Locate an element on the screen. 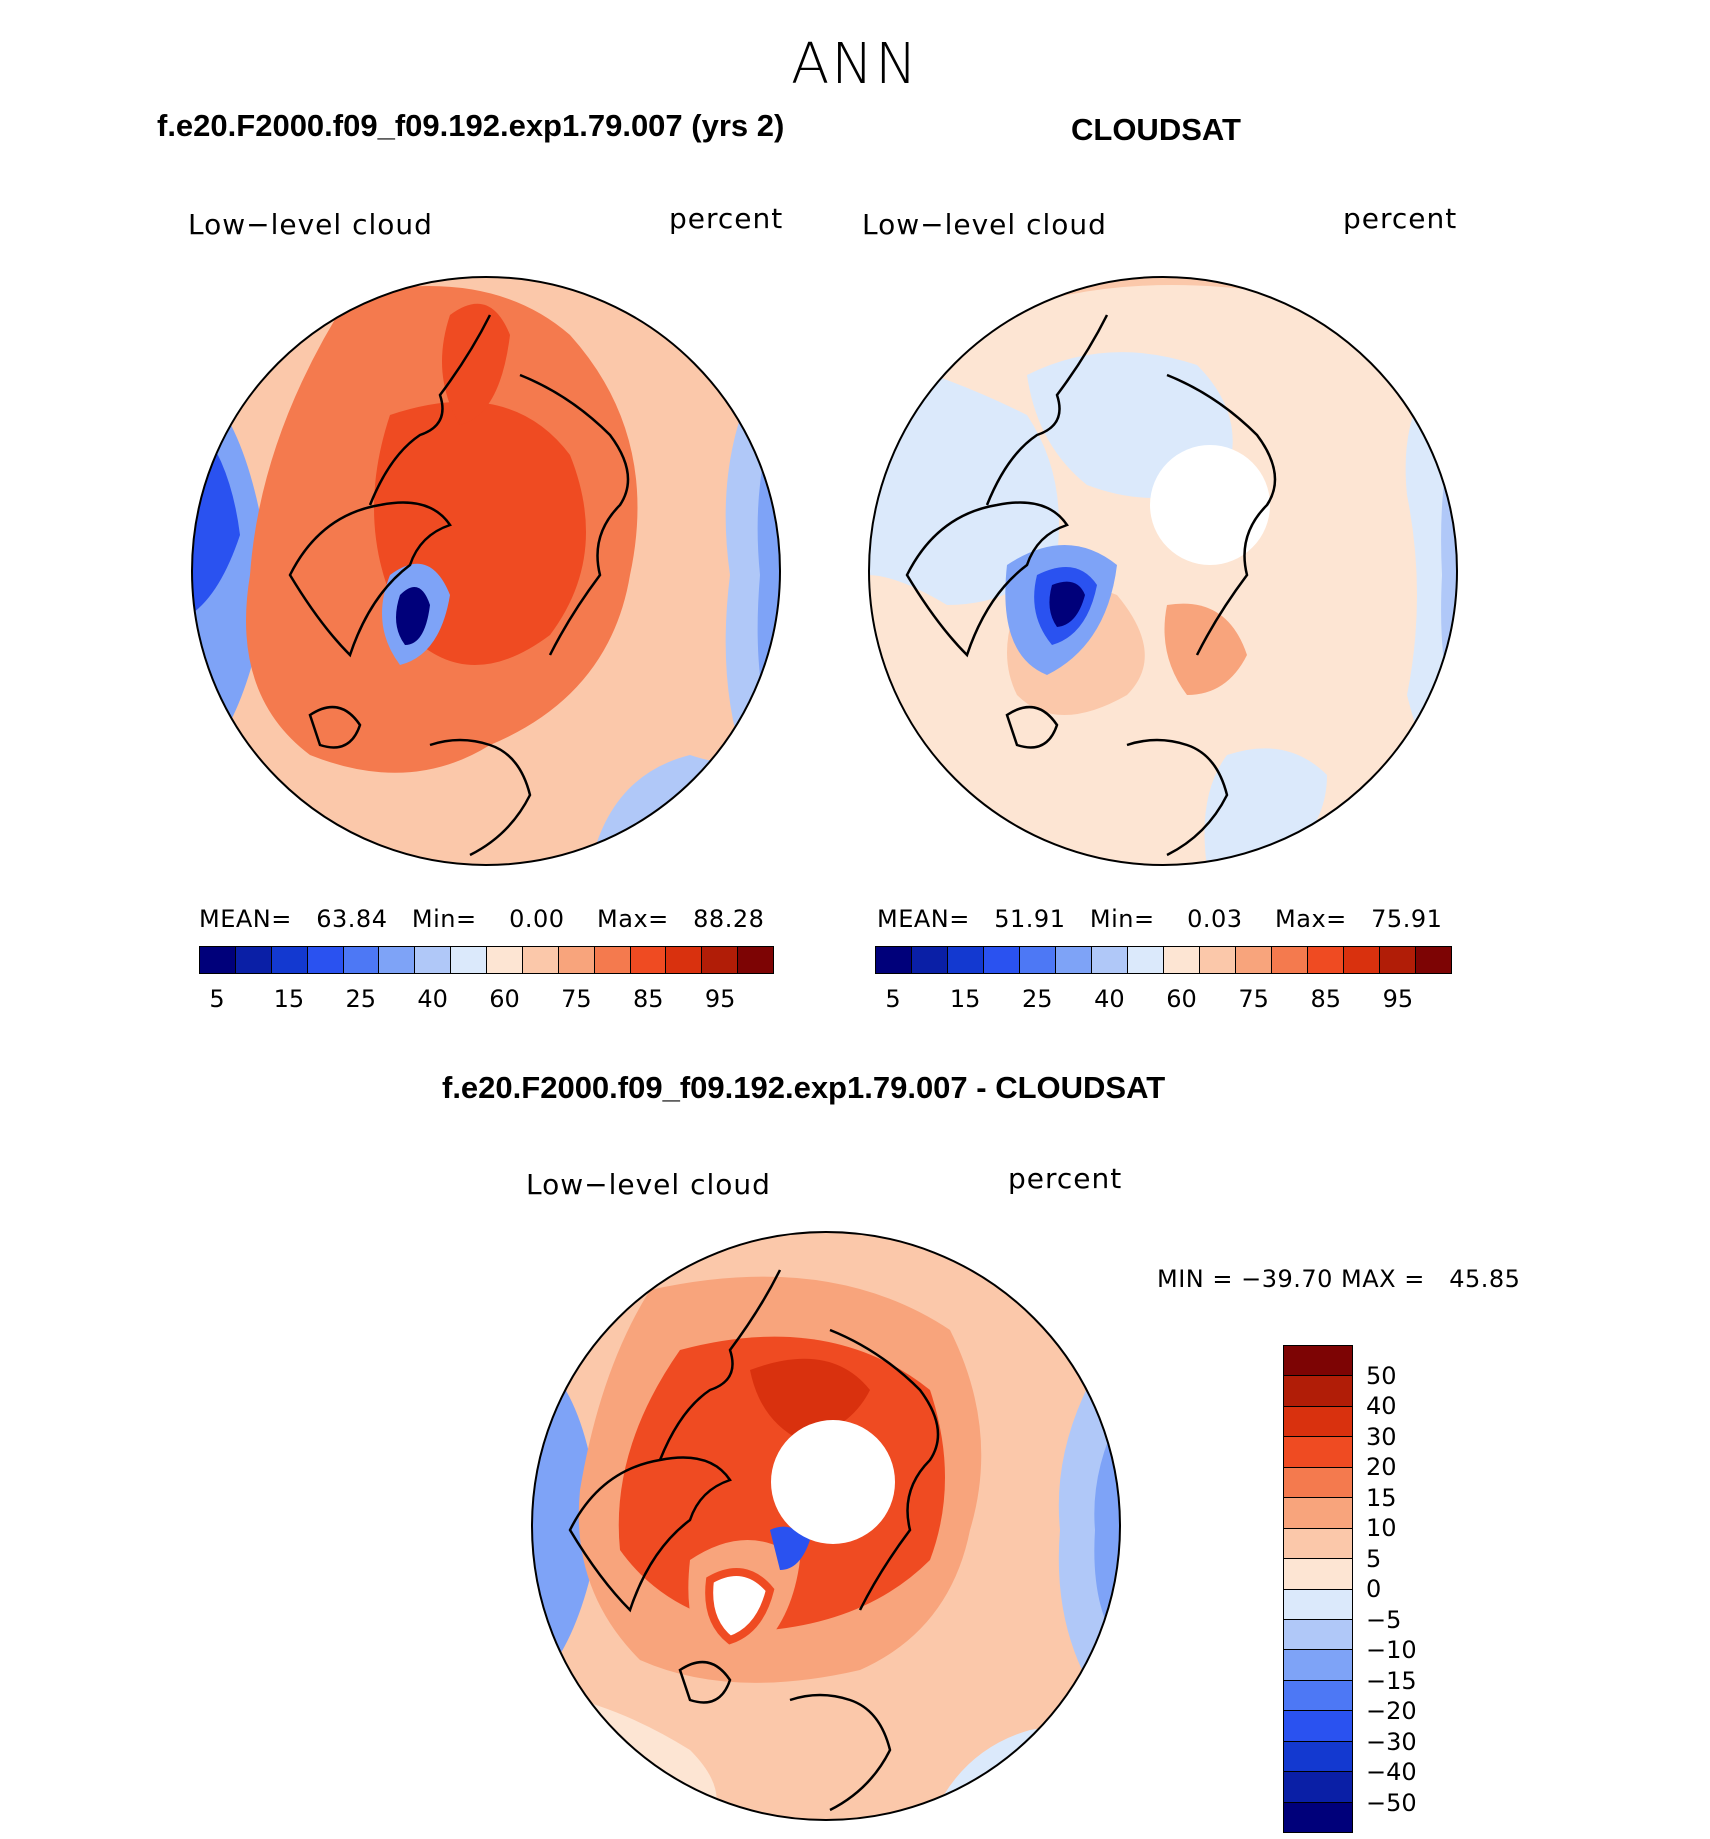 Image resolution: width=1710 pixels, height=1839 pixels. panel1-colorbar-ticks: 5 15 25 40 60 75 85 95 is located at coordinates (486, 1000).